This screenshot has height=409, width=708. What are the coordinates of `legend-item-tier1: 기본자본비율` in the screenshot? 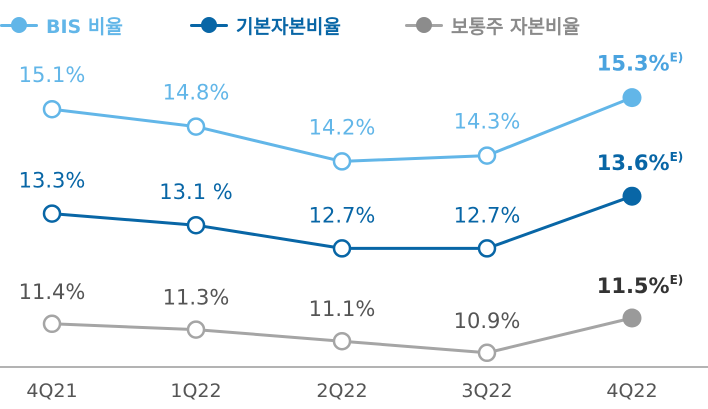 It's located at (265, 25).